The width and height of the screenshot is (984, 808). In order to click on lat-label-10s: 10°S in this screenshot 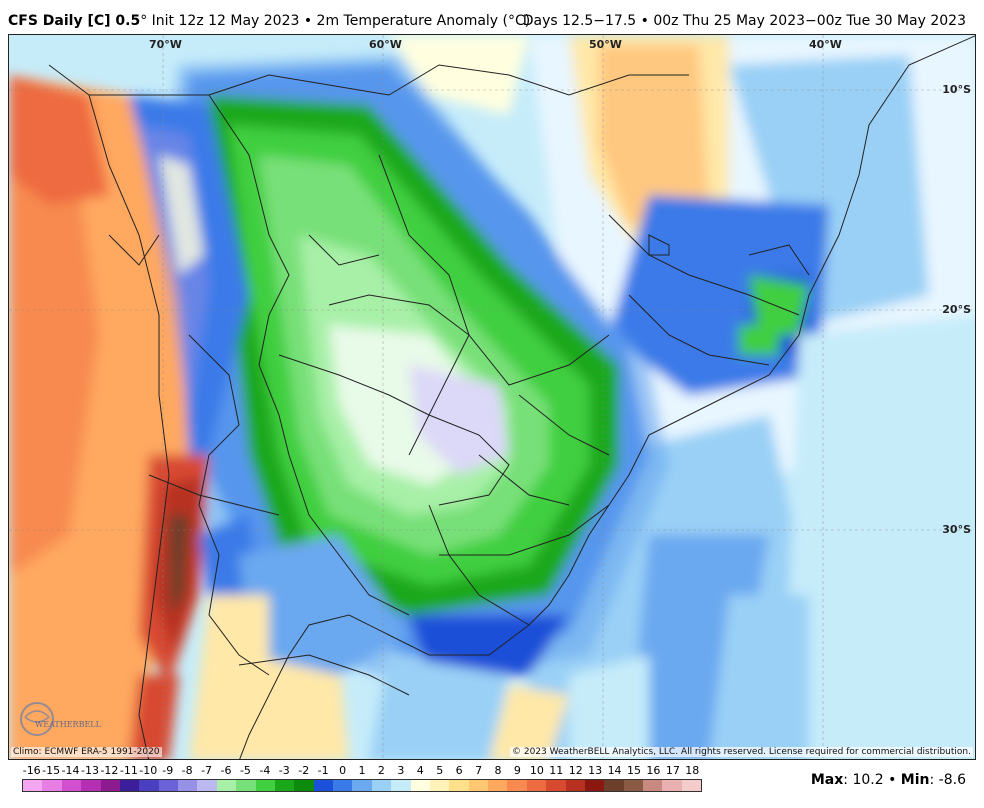, I will do `click(956, 89)`.